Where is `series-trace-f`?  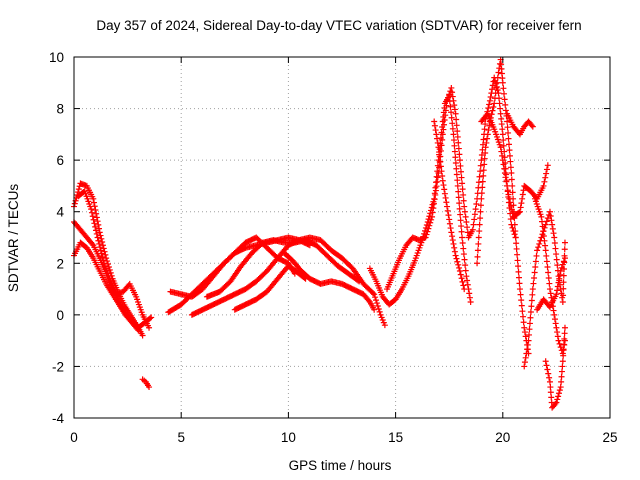 series-trace-f is located at coordinates (231, 275).